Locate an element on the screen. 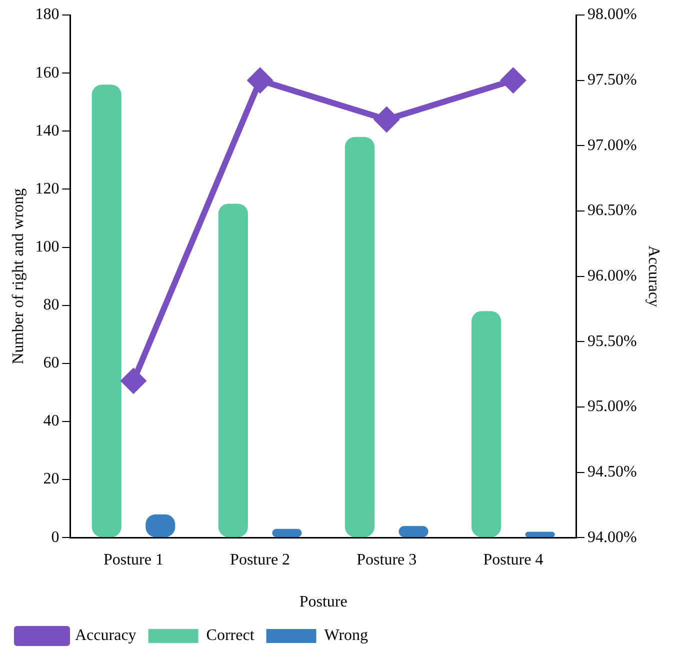 The width and height of the screenshot is (677, 659). y-axis-title: Number of right and wrong is located at coordinates (18, 276).